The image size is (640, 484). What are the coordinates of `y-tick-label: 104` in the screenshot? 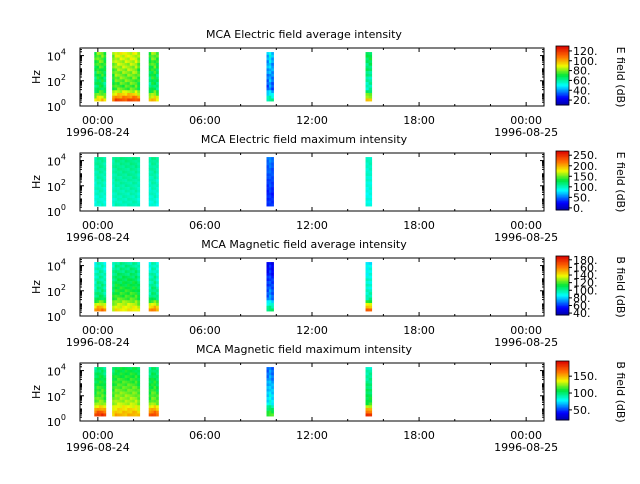 It's located at (56, 266).